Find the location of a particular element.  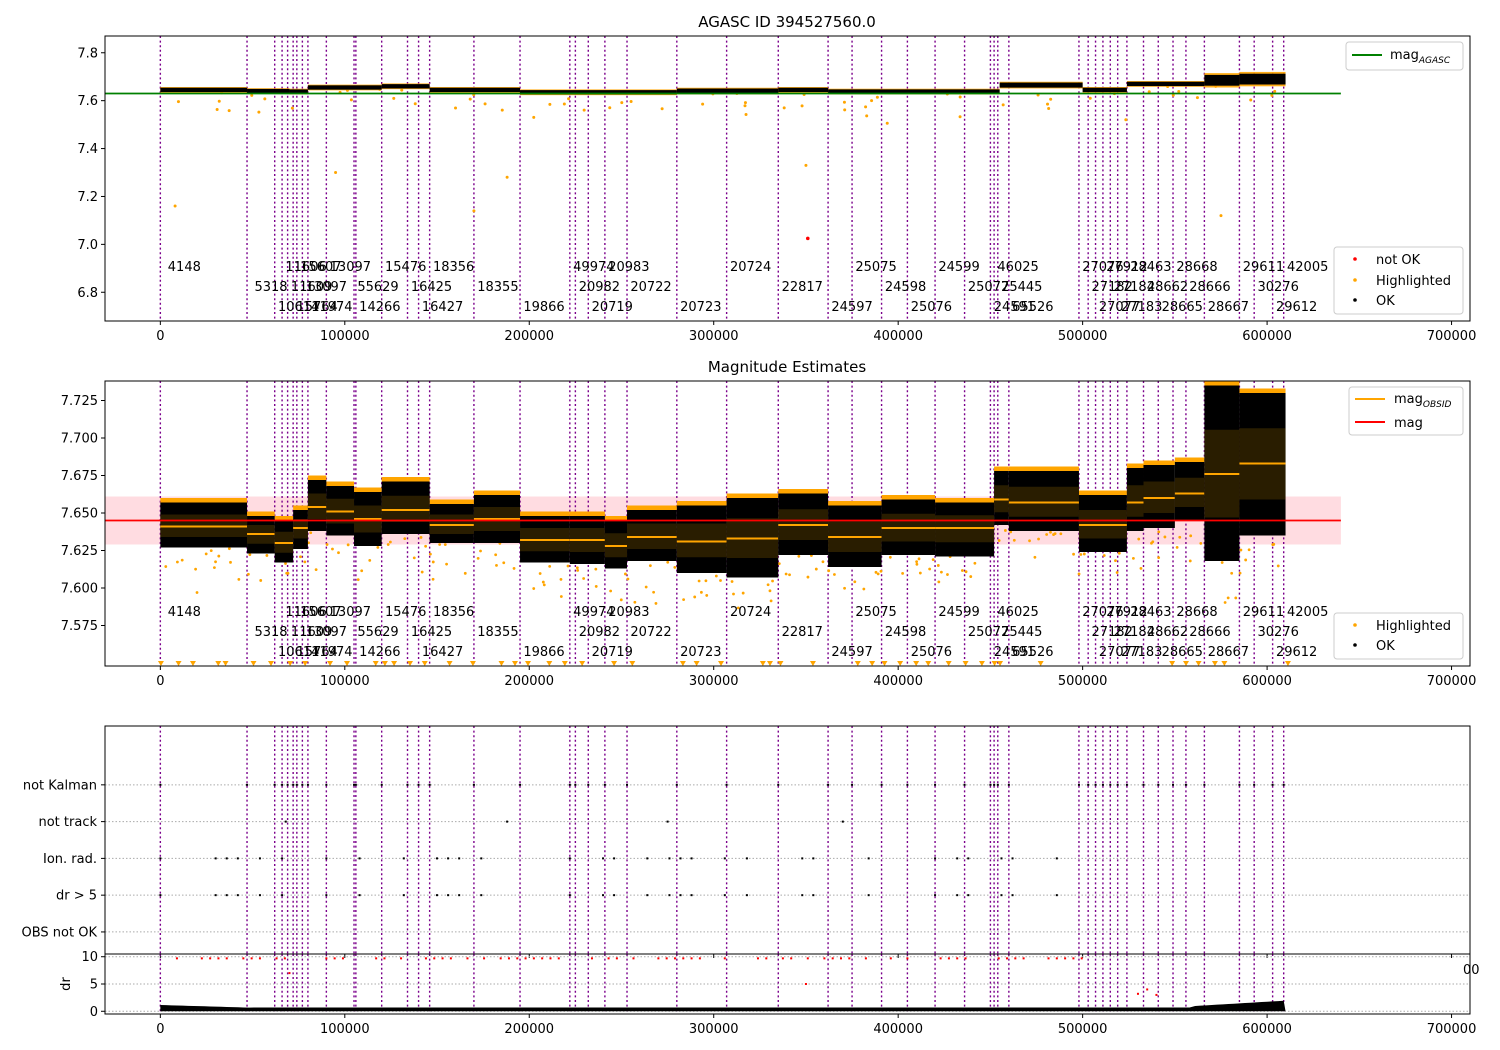

y-tick-label: 7.2 is located at coordinates (87, 197).